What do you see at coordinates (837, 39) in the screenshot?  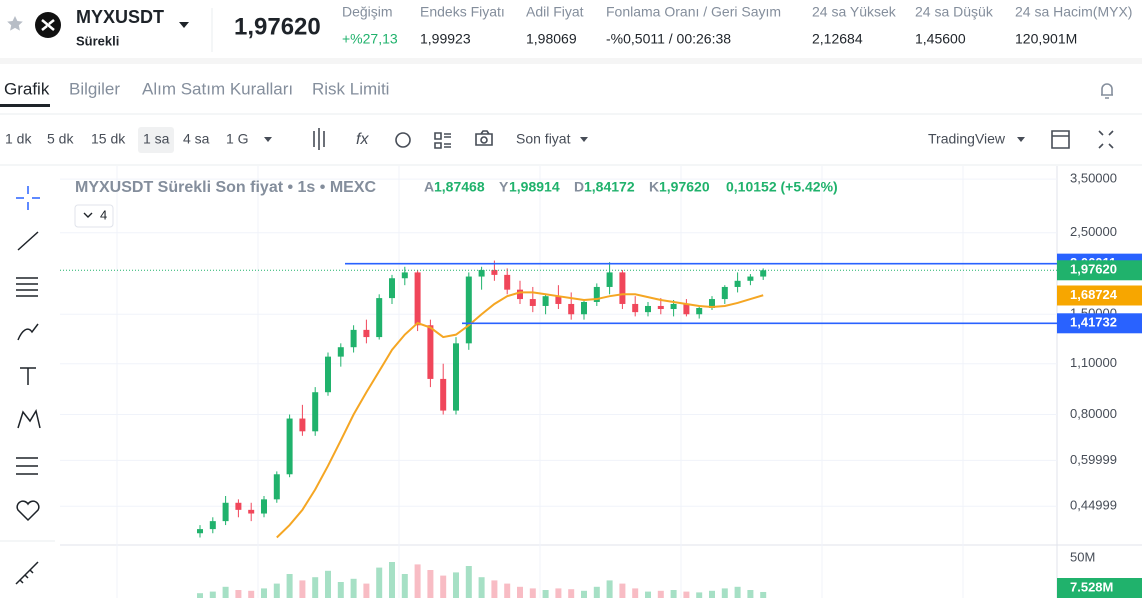 I see `stat-value: 2,12684` at bounding box center [837, 39].